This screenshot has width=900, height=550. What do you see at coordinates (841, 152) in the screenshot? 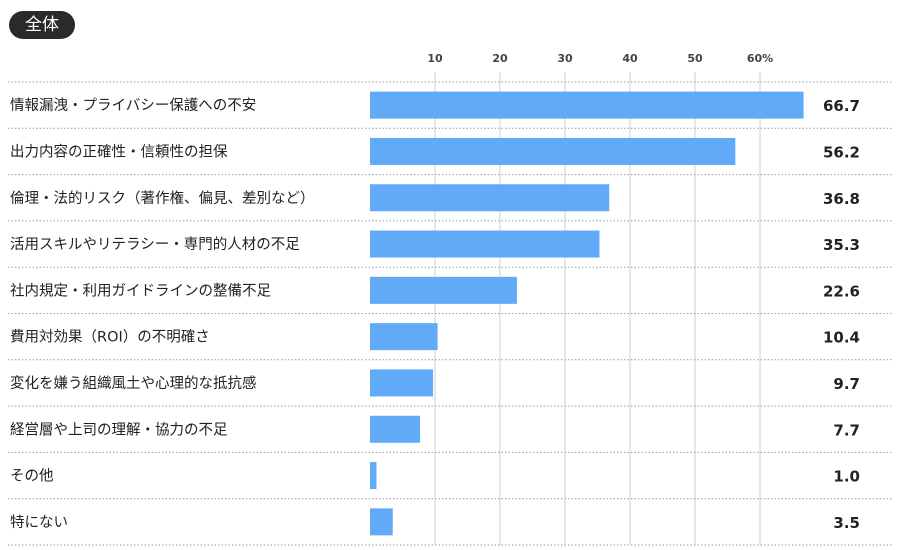
I see `value-label: 56.2` at bounding box center [841, 152].